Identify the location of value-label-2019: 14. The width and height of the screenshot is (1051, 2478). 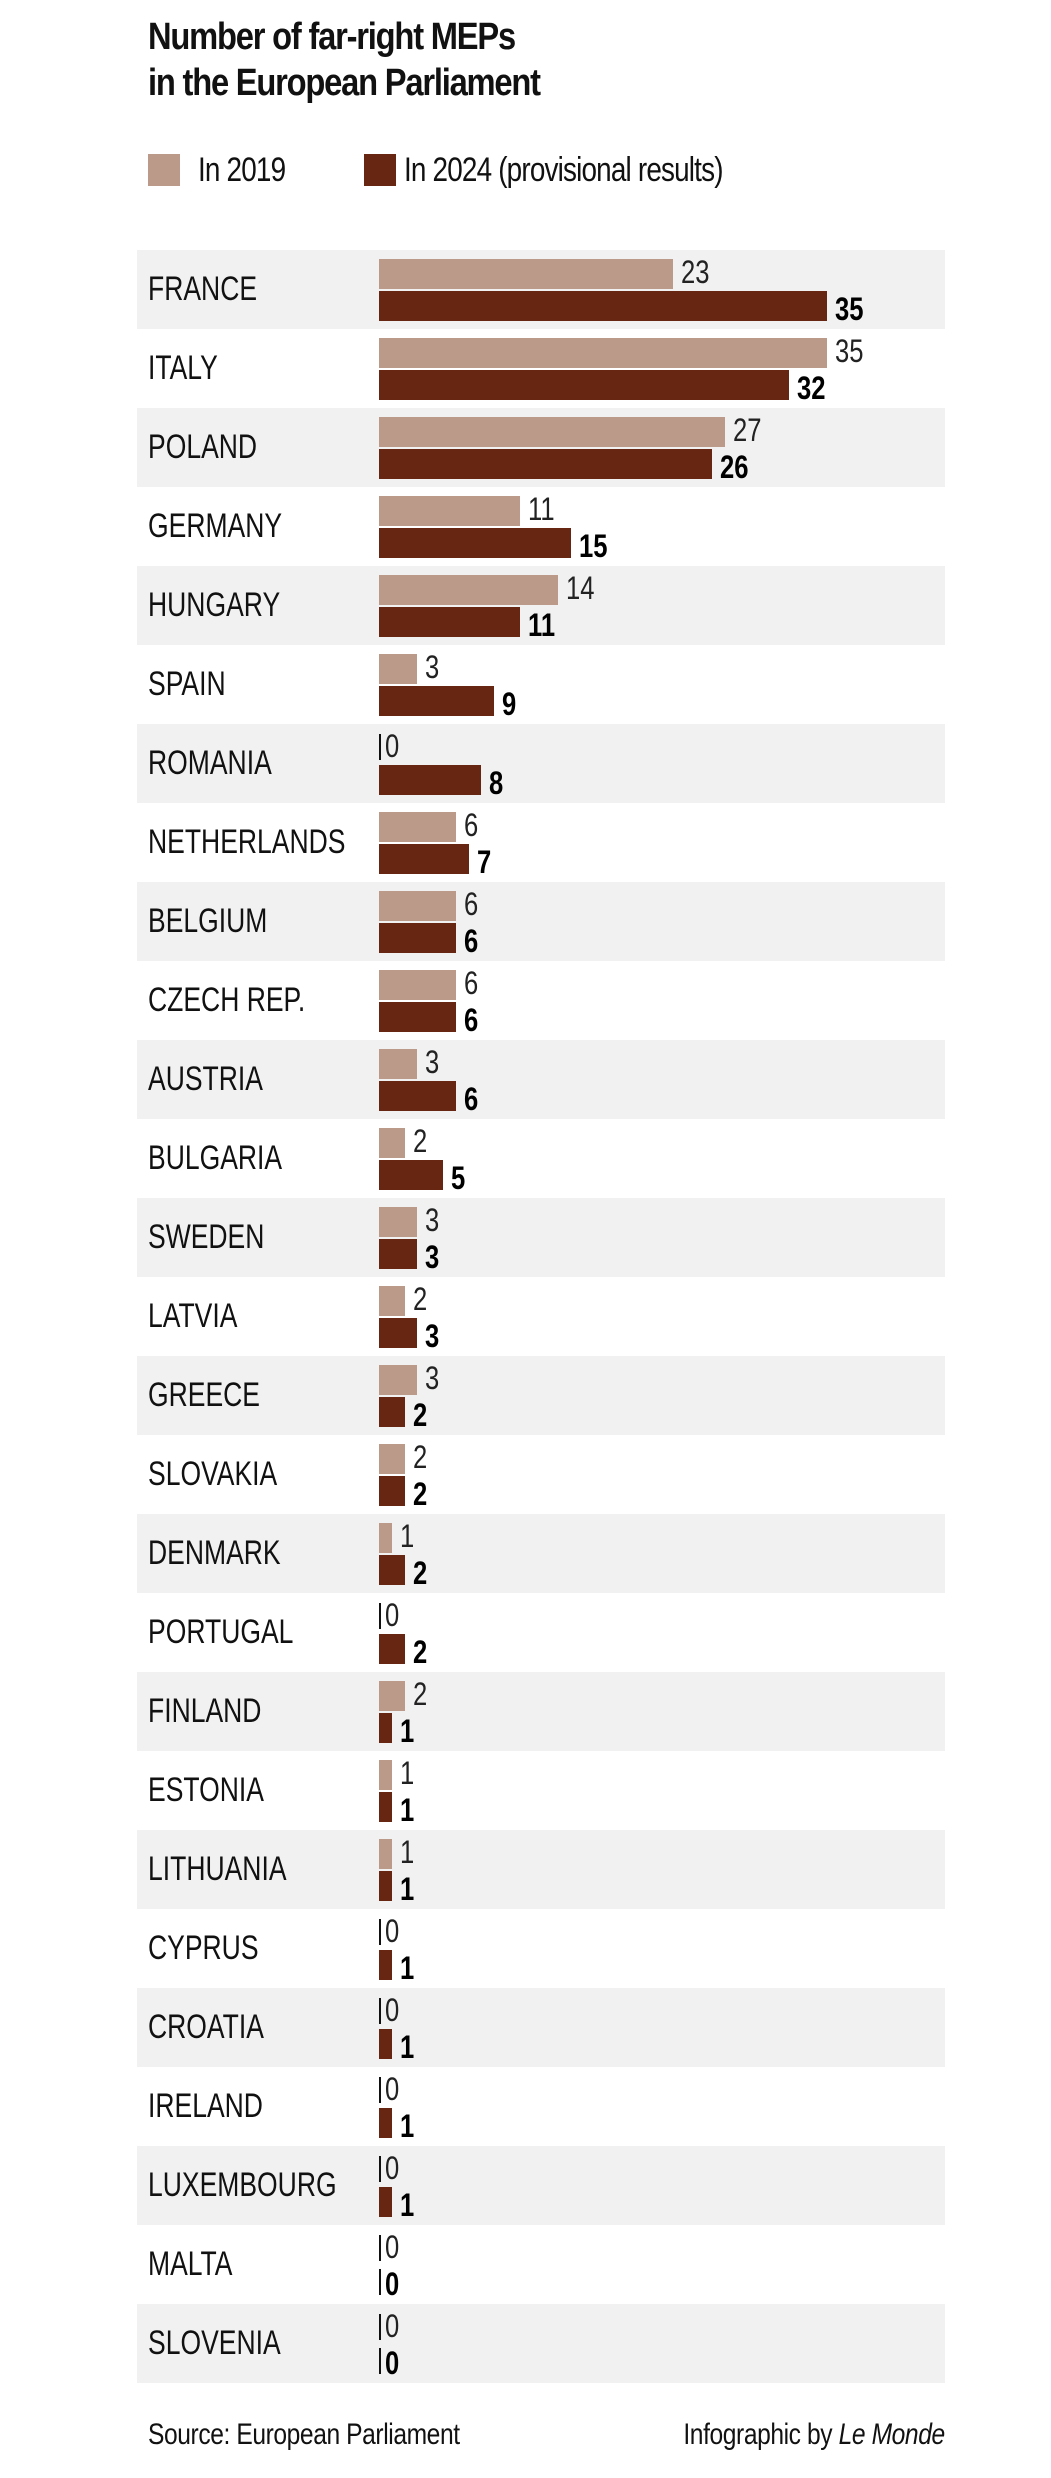
(580, 588).